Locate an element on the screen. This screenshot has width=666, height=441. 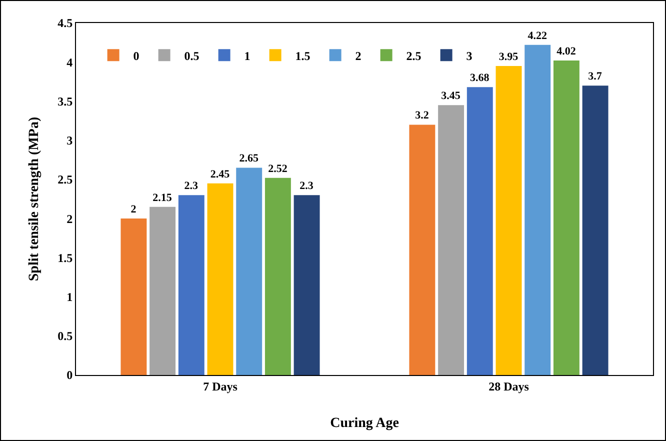
y-tick-label: 4.5 is located at coordinates (65, 23).